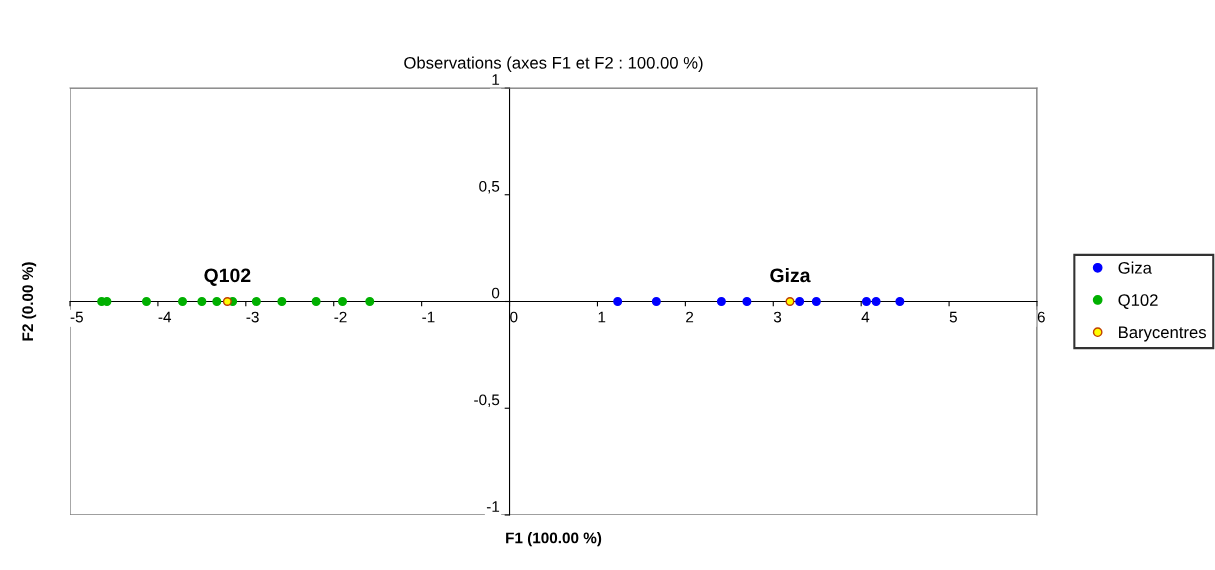 This screenshot has width=1215, height=570. I want to click on annotation: Giza, so click(790, 275).